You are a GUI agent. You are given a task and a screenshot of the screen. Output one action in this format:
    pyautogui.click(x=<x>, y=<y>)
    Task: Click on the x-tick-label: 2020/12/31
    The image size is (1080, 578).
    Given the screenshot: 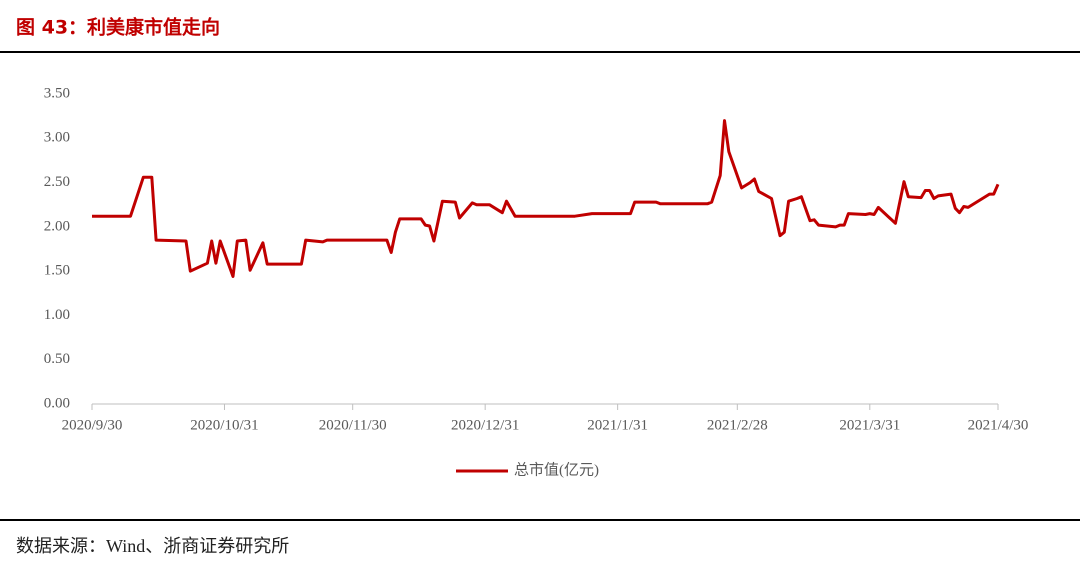 What is the action you would take?
    pyautogui.click(x=485, y=425)
    